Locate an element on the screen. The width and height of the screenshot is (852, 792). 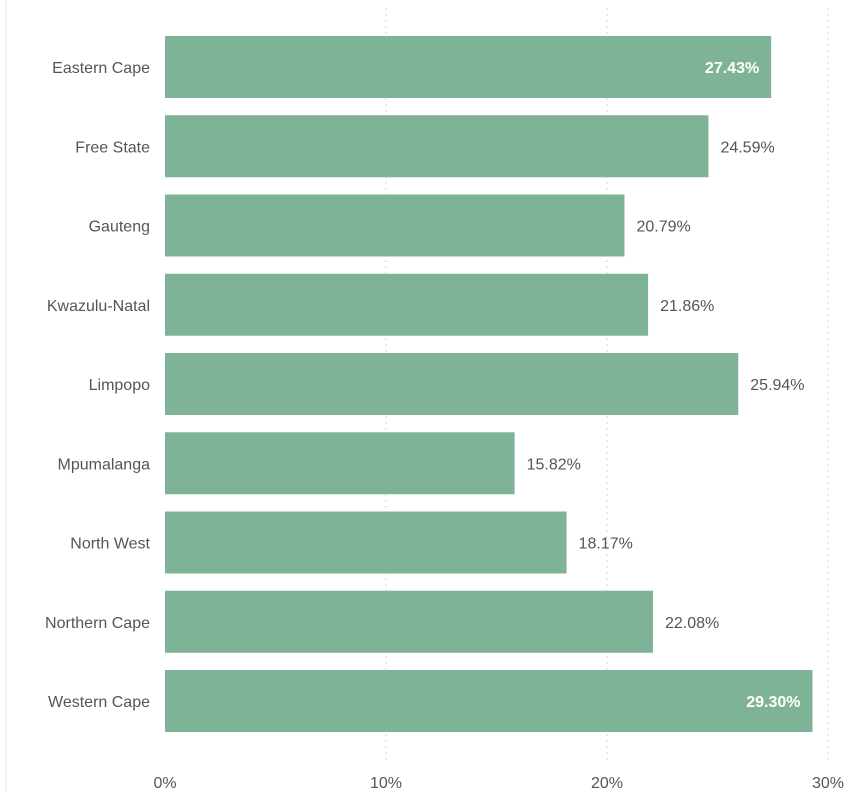
category-label: Limpopo is located at coordinates (119, 385).